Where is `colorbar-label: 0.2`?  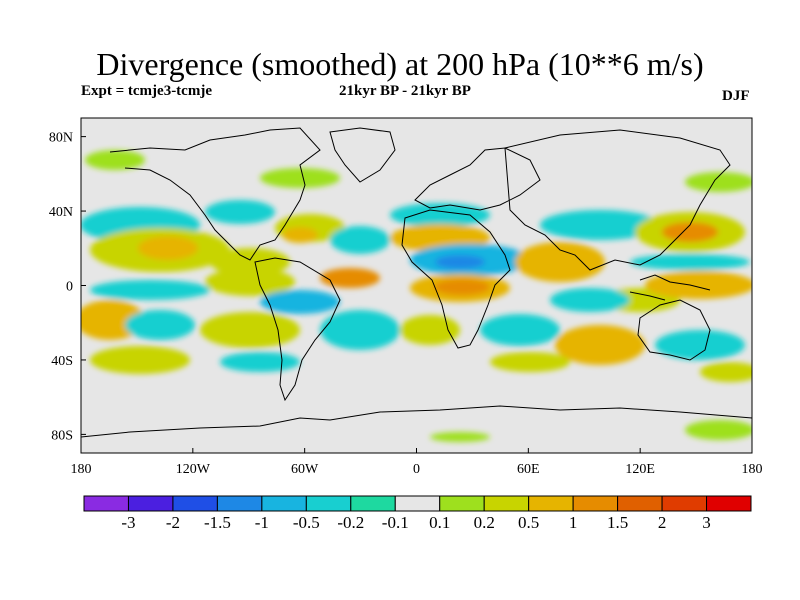
colorbar-label: 0.2 is located at coordinates (484, 522).